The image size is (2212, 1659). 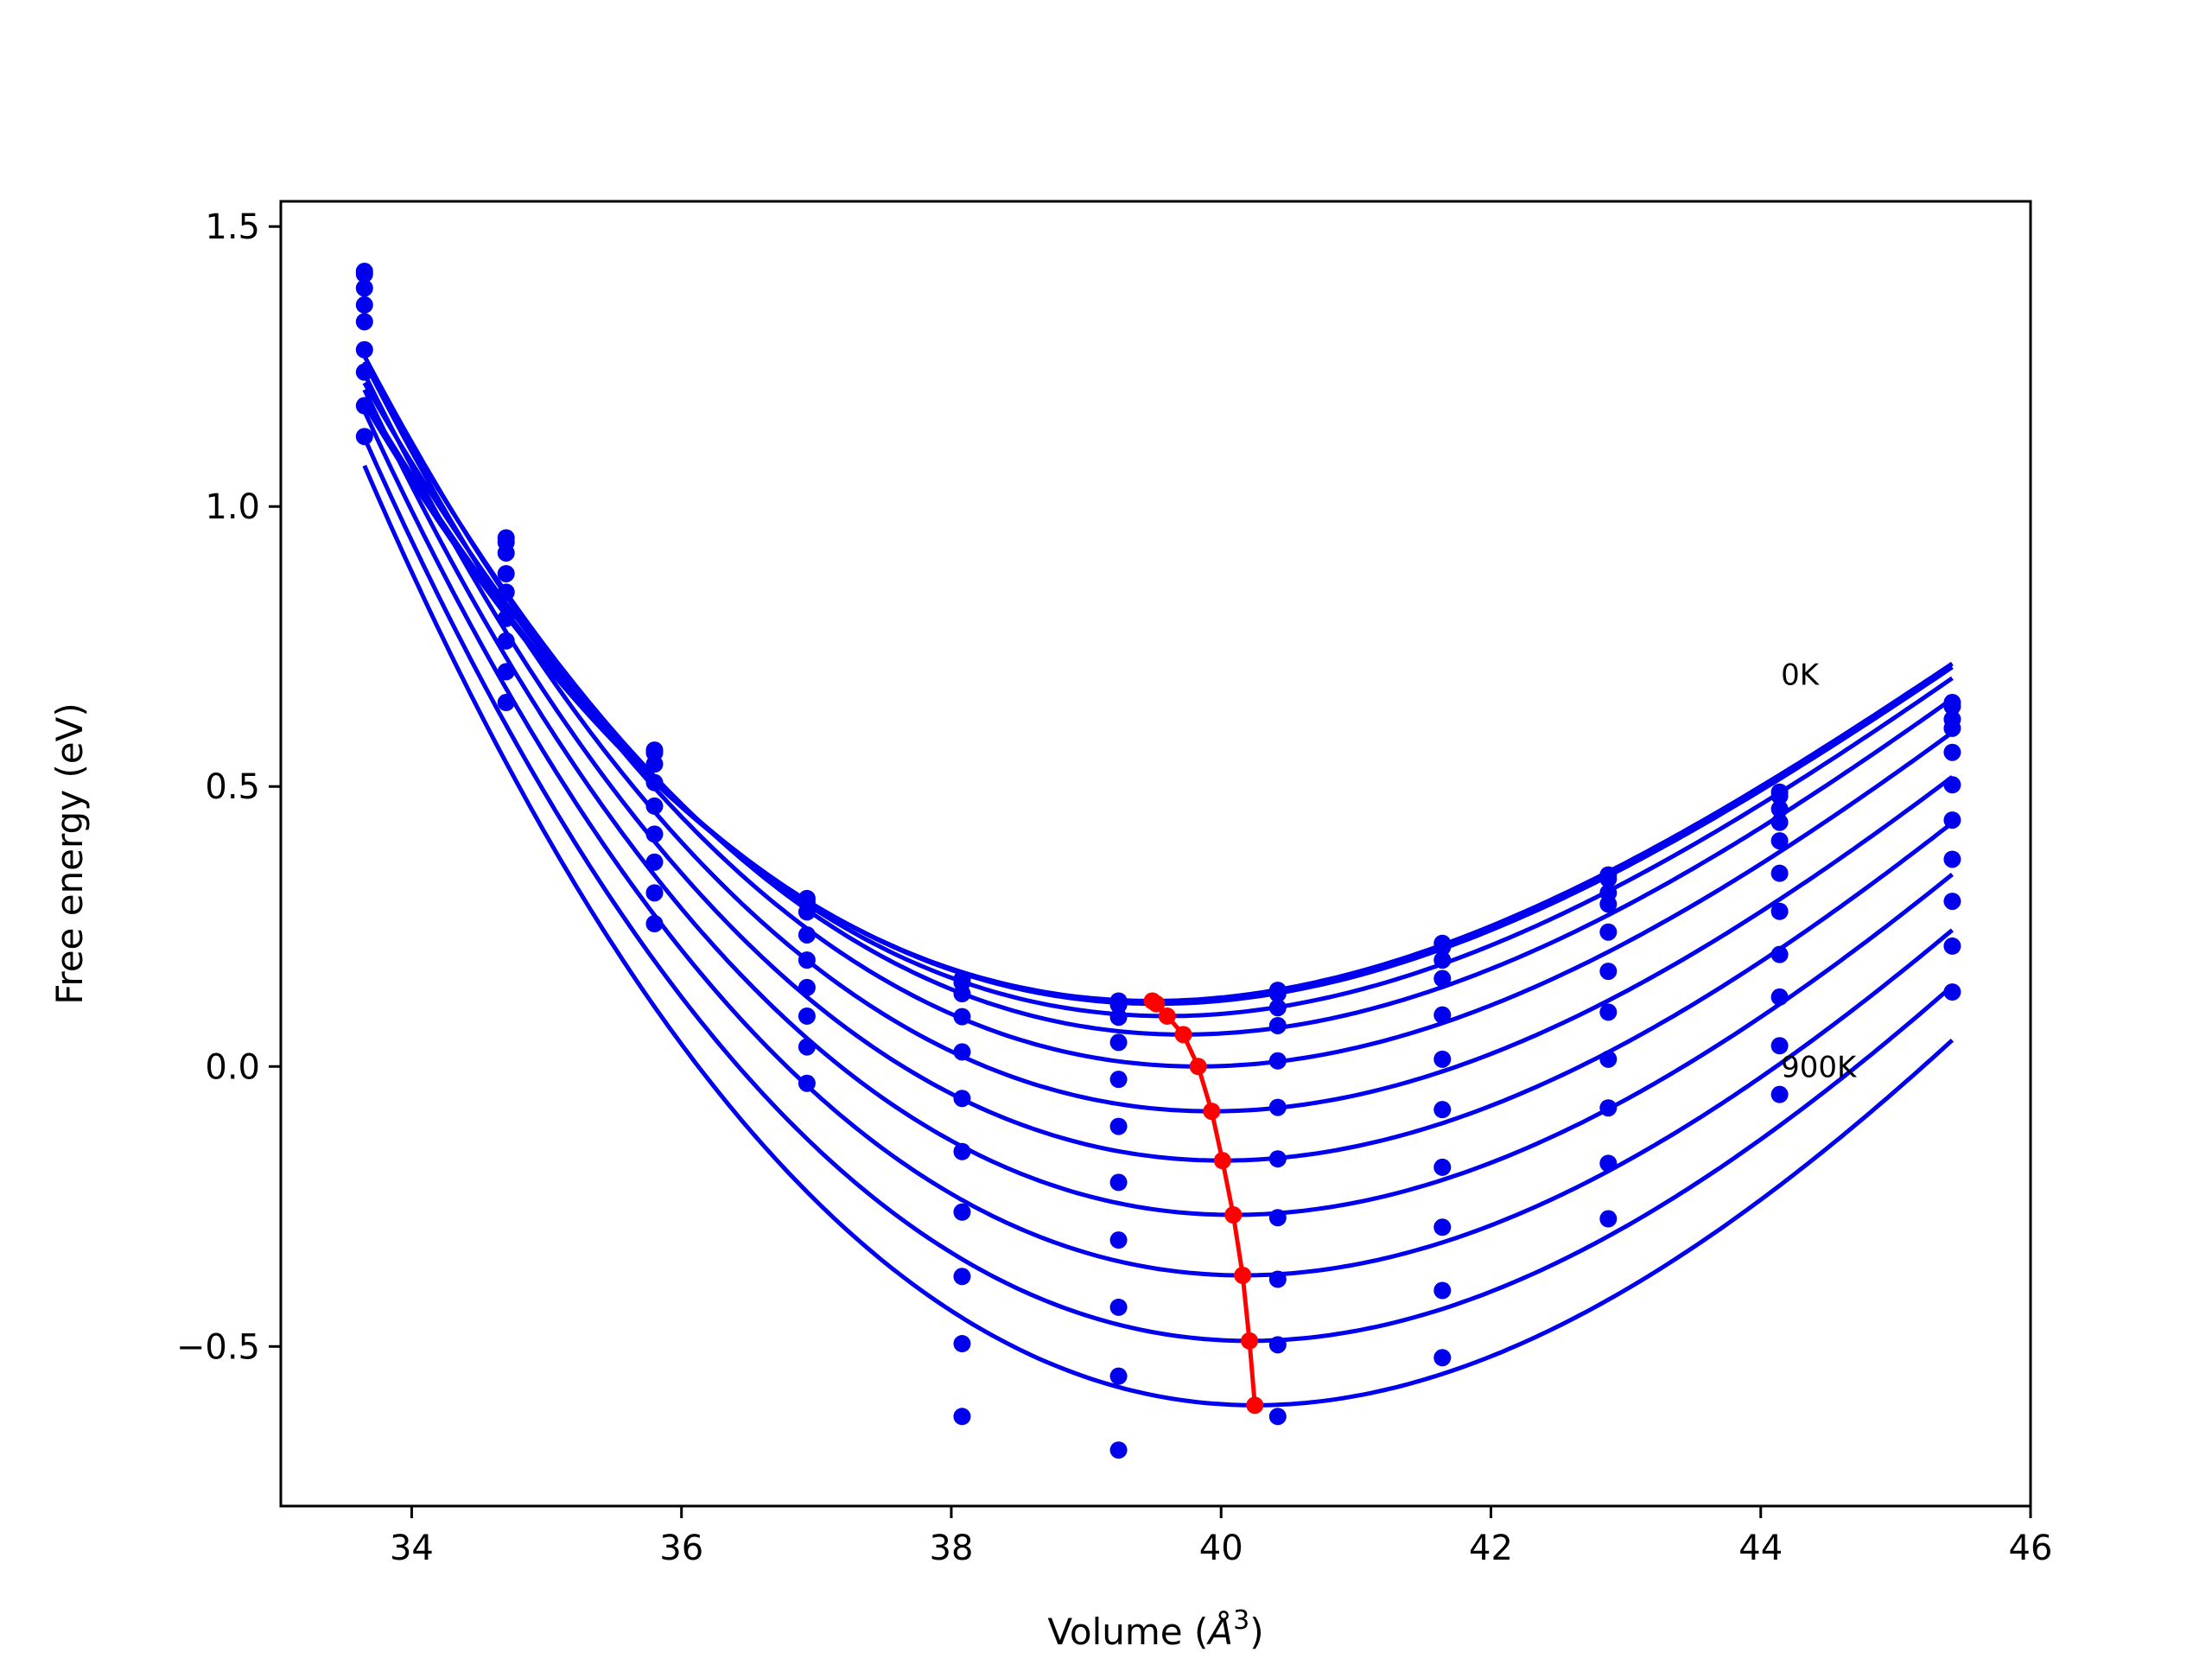 I want to click on x-tick-label: 42, so click(x=1491, y=1548).